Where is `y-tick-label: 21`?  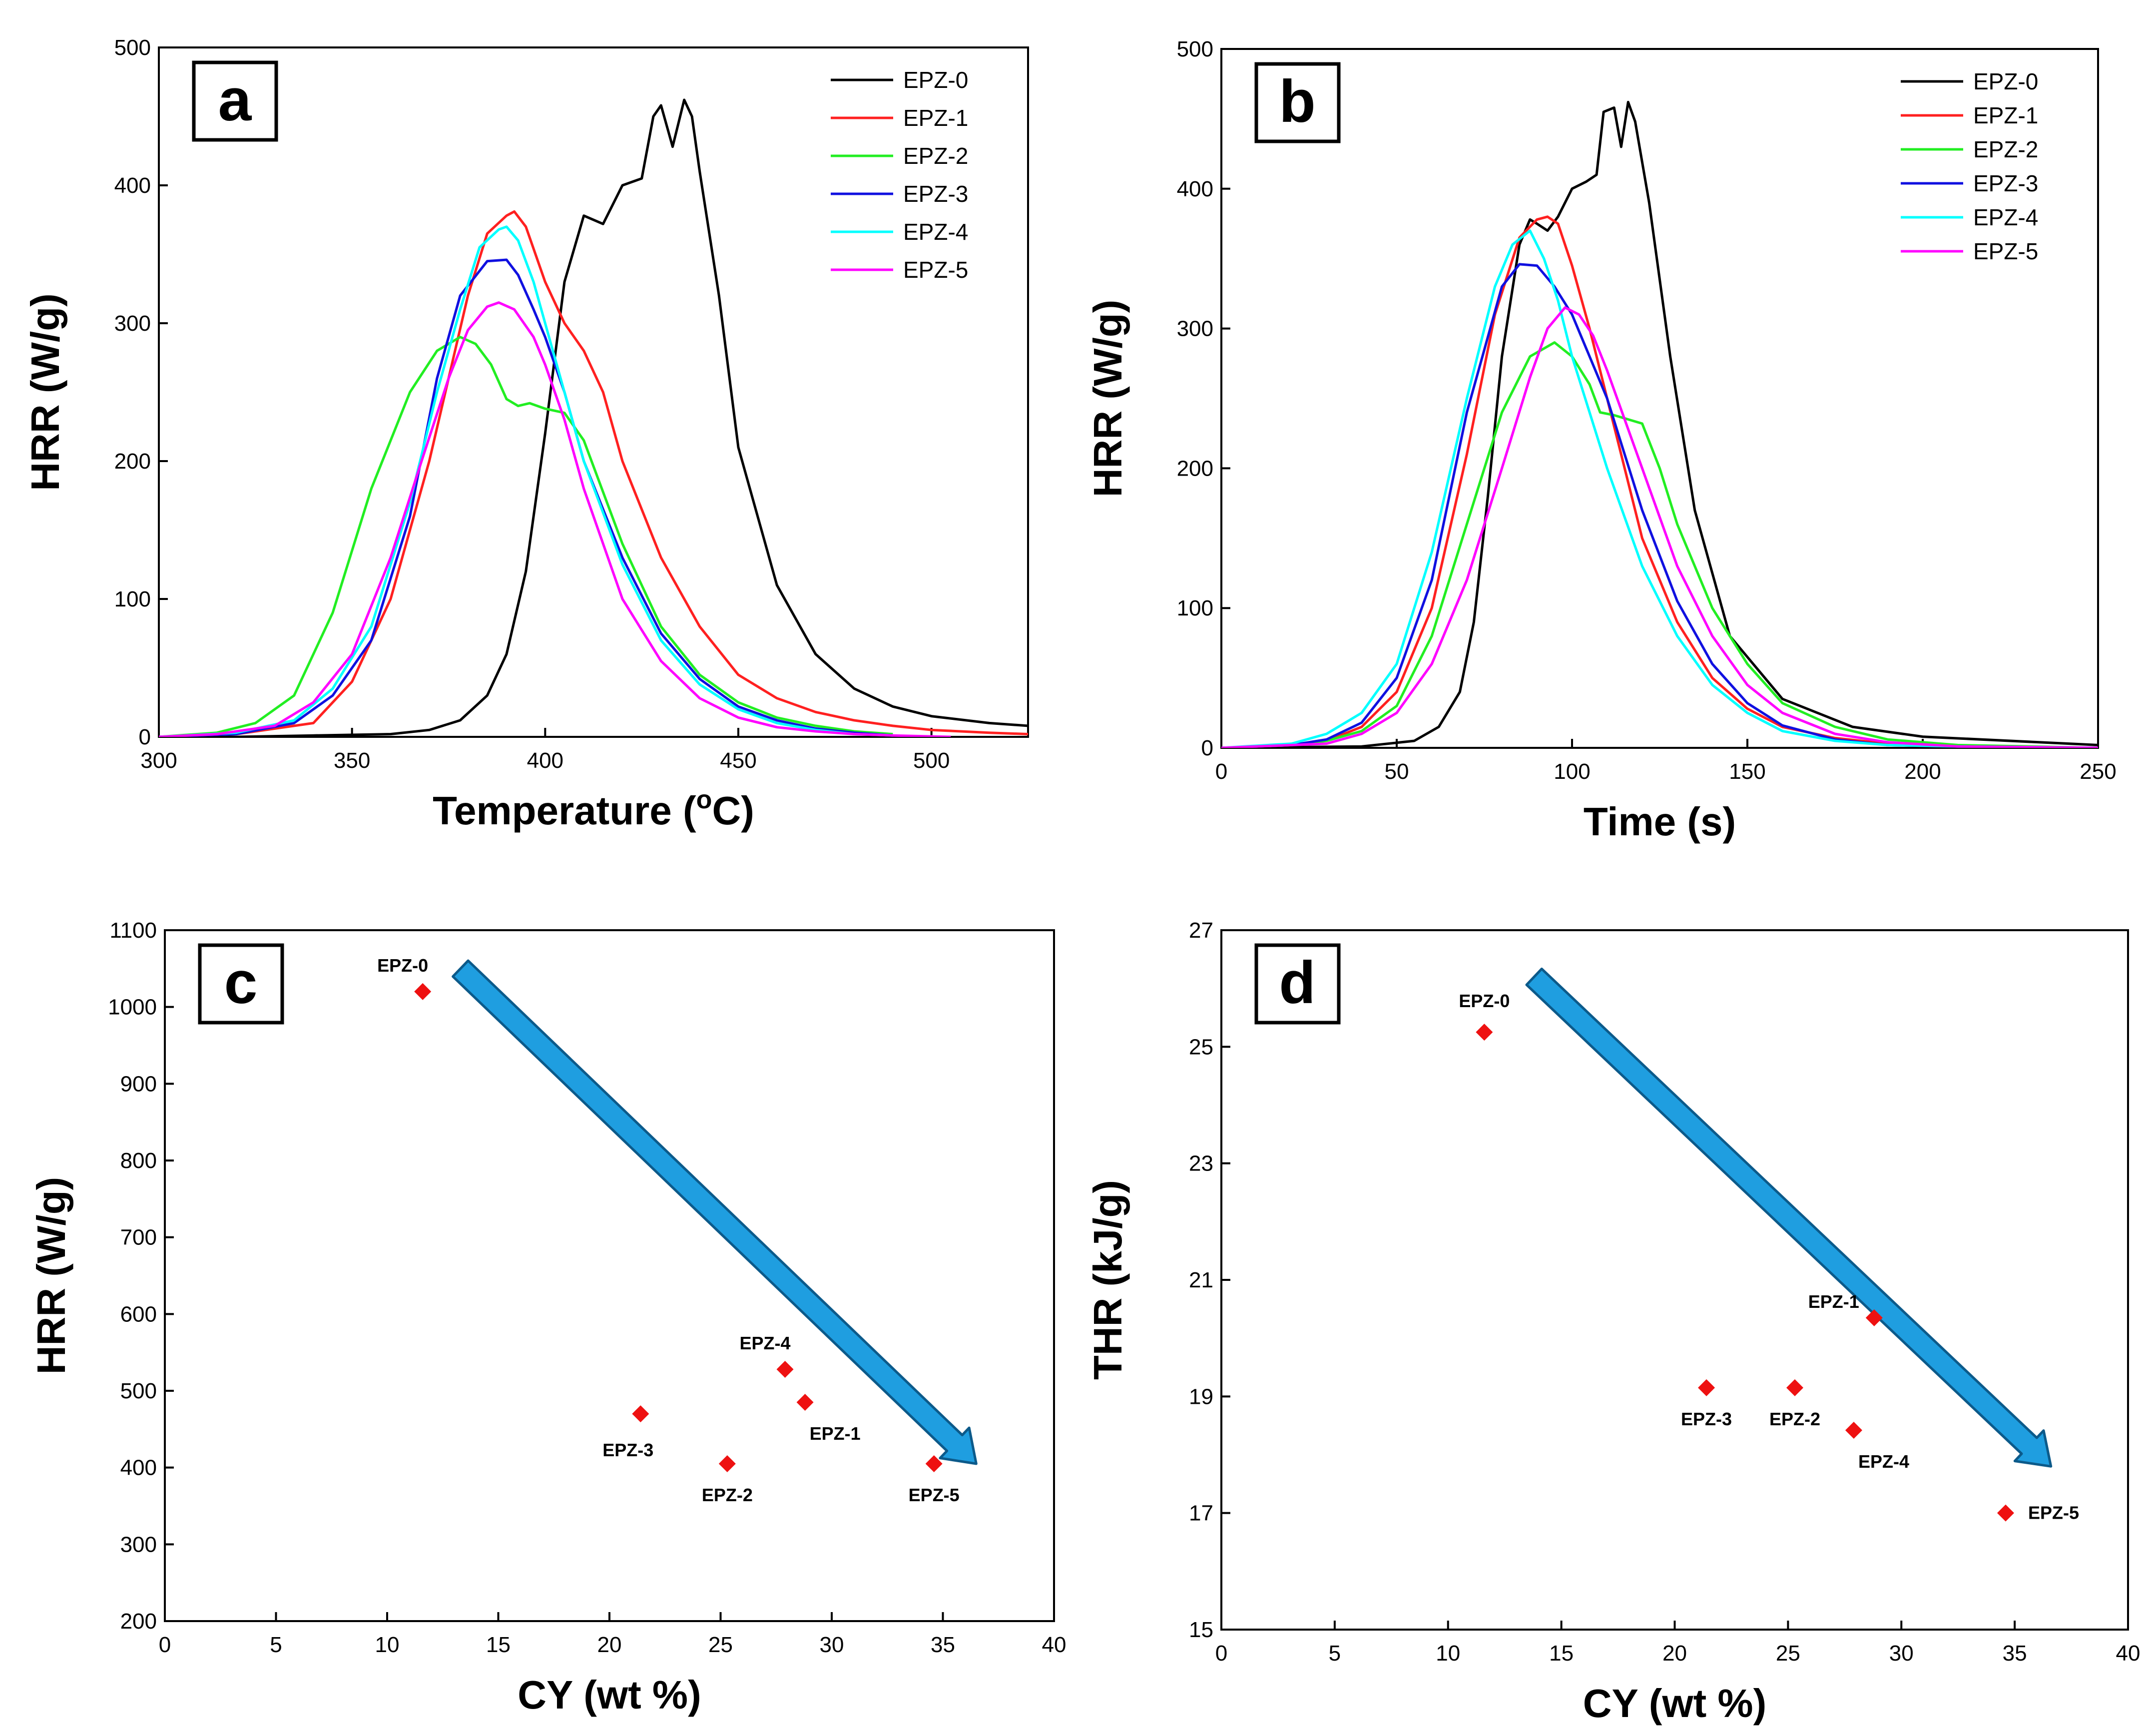 y-tick-label: 21 is located at coordinates (1201, 1280).